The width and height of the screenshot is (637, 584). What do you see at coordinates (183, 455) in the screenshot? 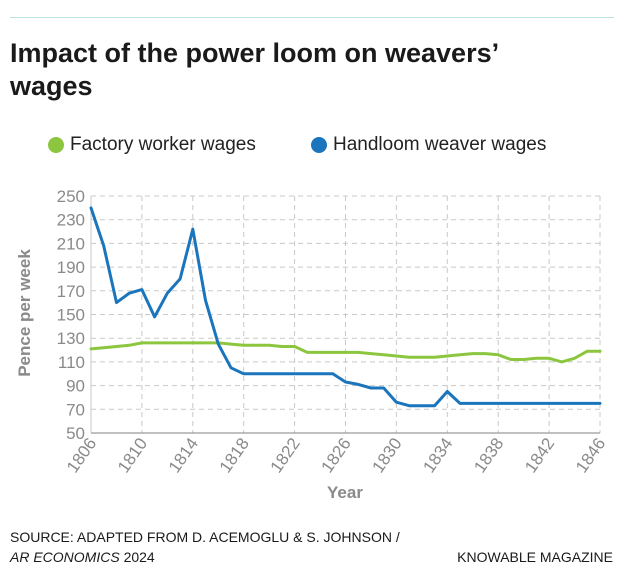
I see `x-tick-label: 1814` at bounding box center [183, 455].